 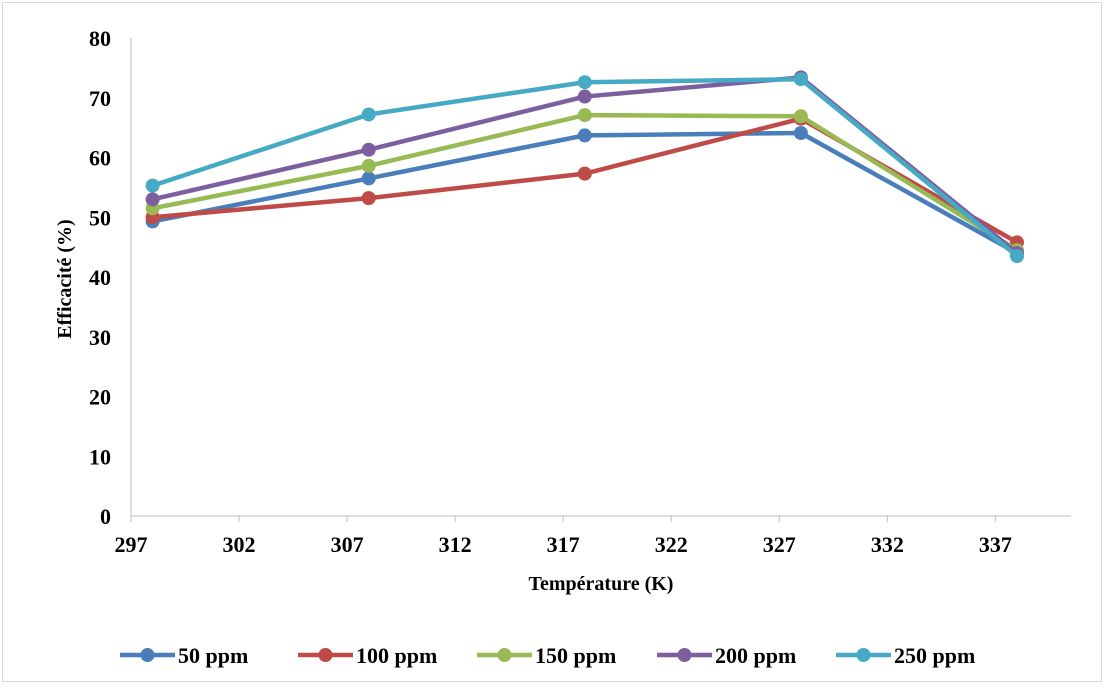 I want to click on x-tick-label: 317, so click(x=563, y=544).